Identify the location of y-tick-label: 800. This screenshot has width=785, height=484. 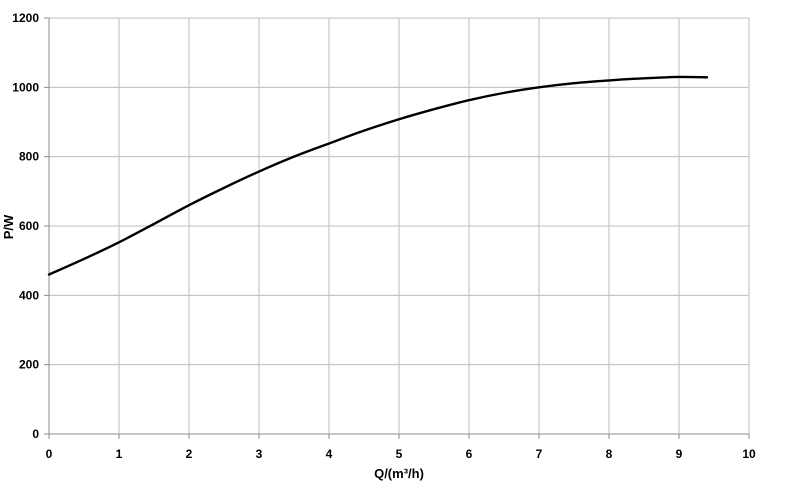
(29, 157).